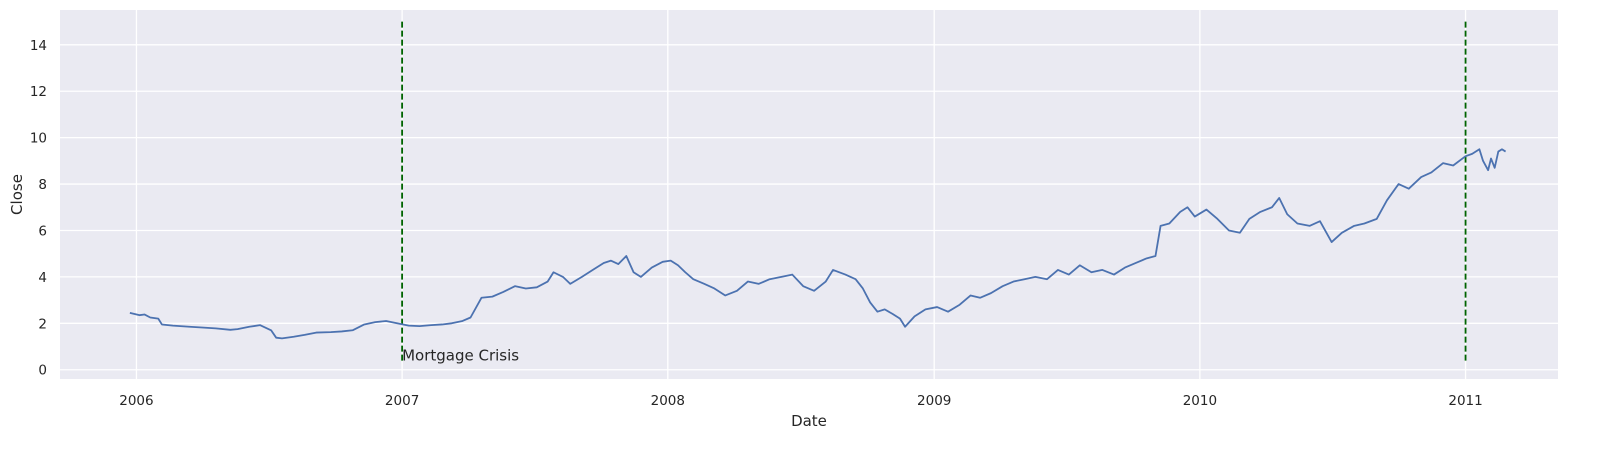  Describe the element at coordinates (42, 324) in the screenshot. I see `y-tick-label: 2` at that location.